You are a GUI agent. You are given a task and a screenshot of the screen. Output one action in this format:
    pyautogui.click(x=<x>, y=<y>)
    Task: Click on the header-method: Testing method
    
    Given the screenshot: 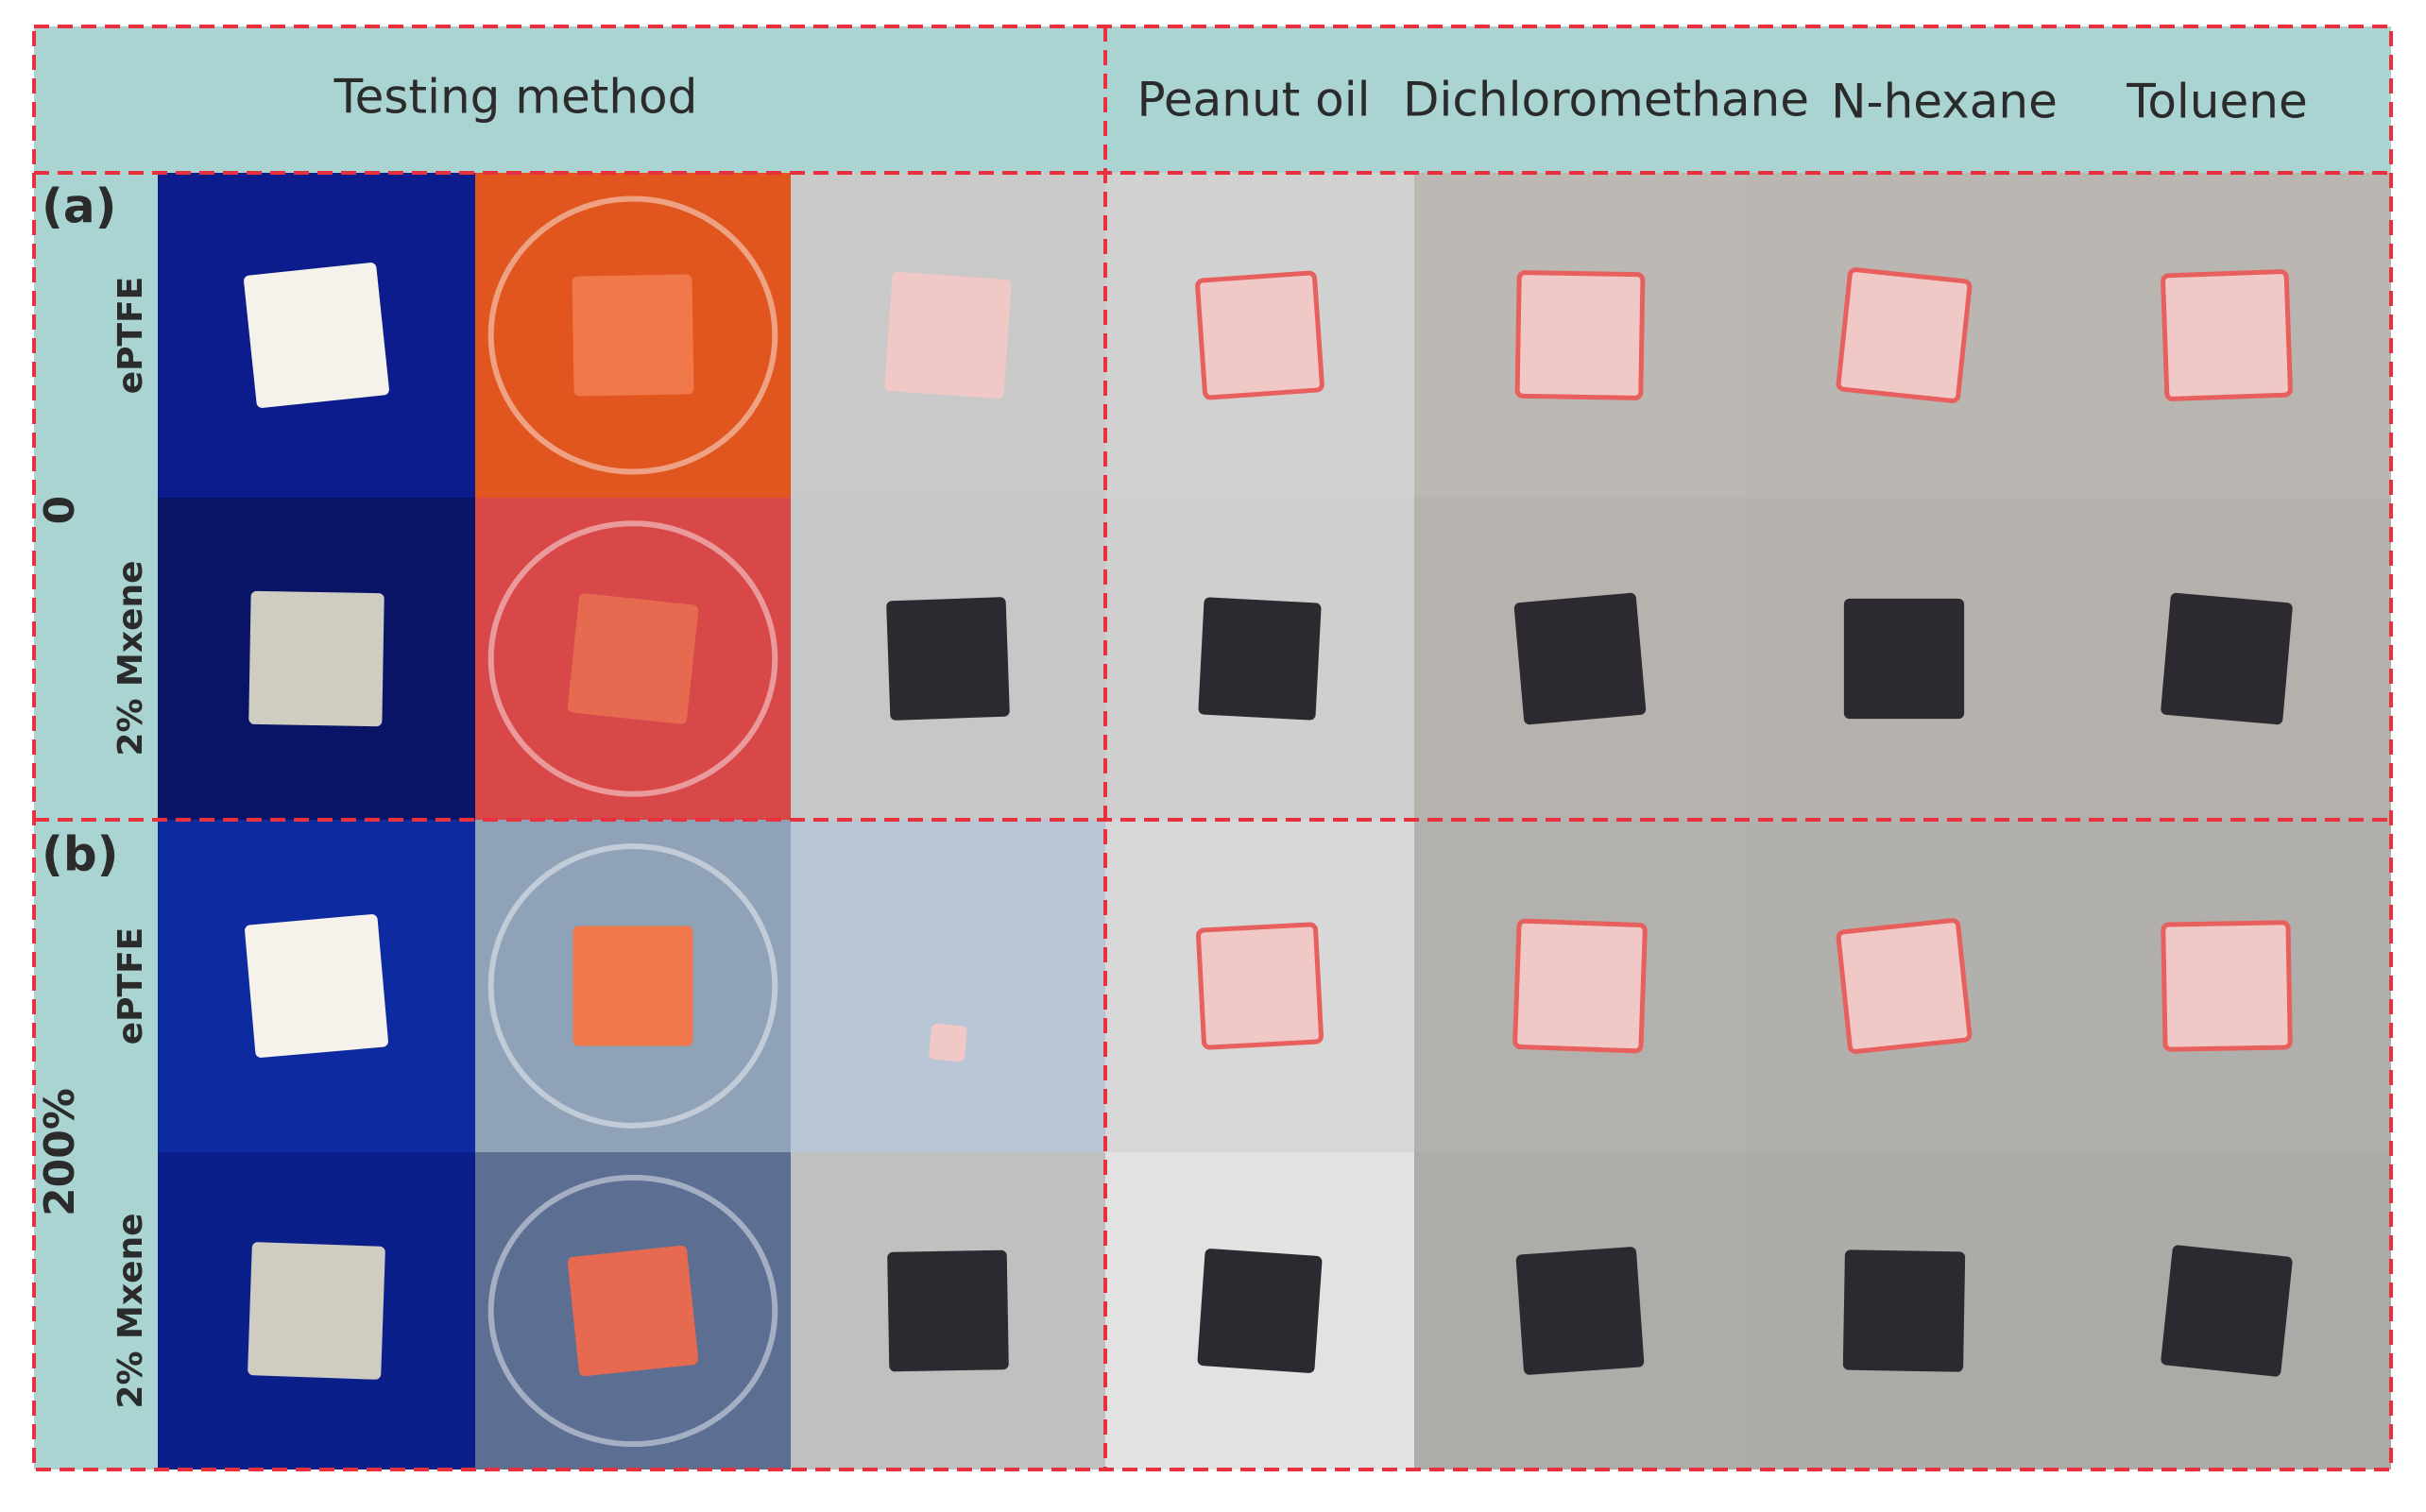 What is the action you would take?
    pyautogui.click(x=515, y=97)
    